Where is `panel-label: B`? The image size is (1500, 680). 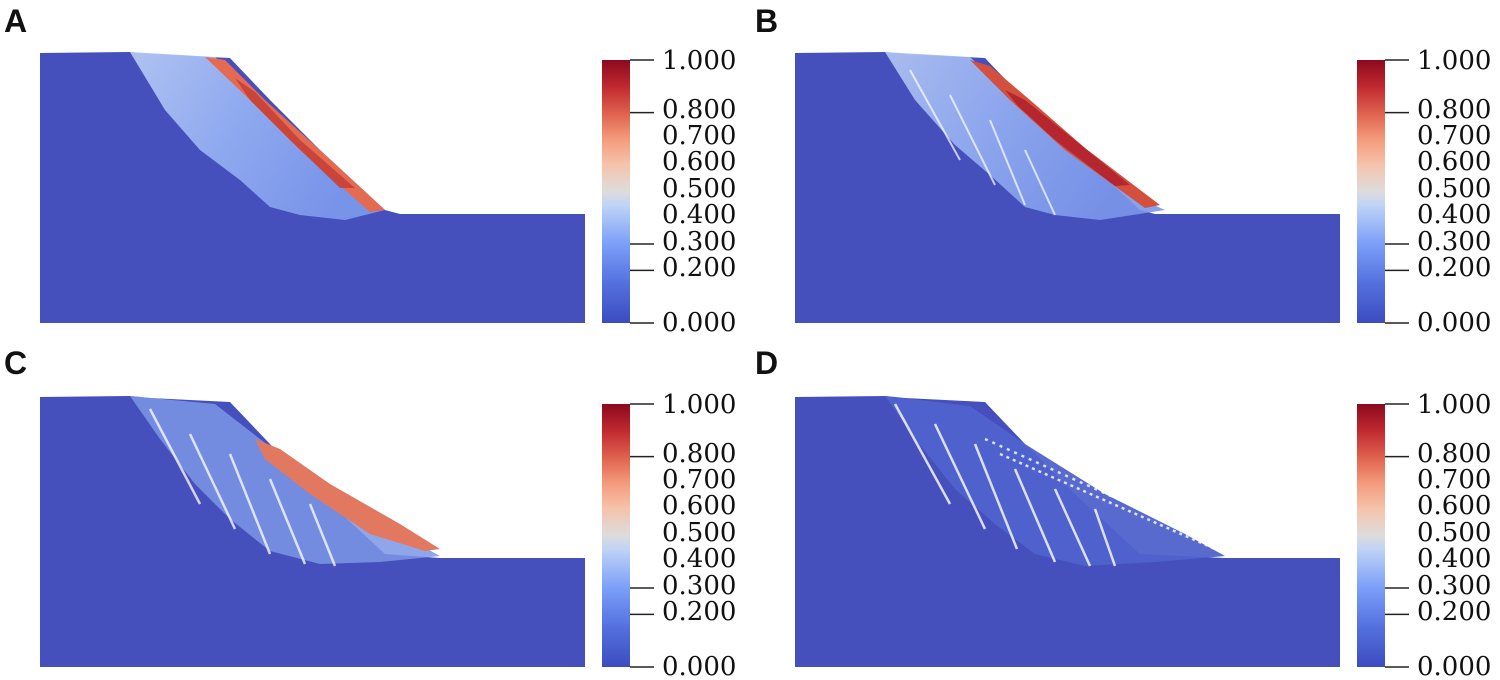 panel-label: B is located at coordinates (766, 21).